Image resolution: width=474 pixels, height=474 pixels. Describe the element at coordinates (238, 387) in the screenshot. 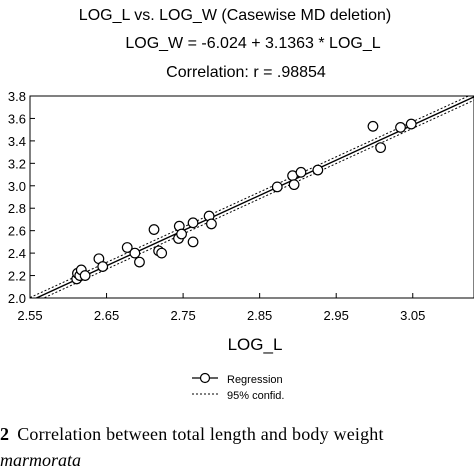

I see `chart-legend: Regression 95% confid.` at that location.